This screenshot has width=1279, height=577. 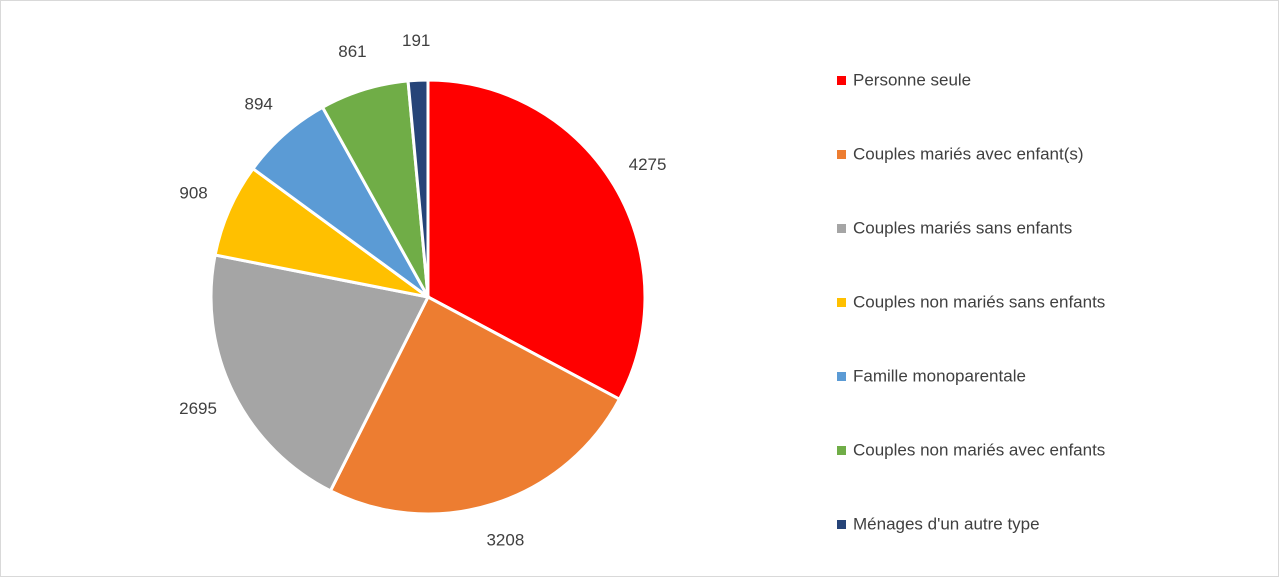 I want to click on data-label: 908, so click(x=193, y=193).